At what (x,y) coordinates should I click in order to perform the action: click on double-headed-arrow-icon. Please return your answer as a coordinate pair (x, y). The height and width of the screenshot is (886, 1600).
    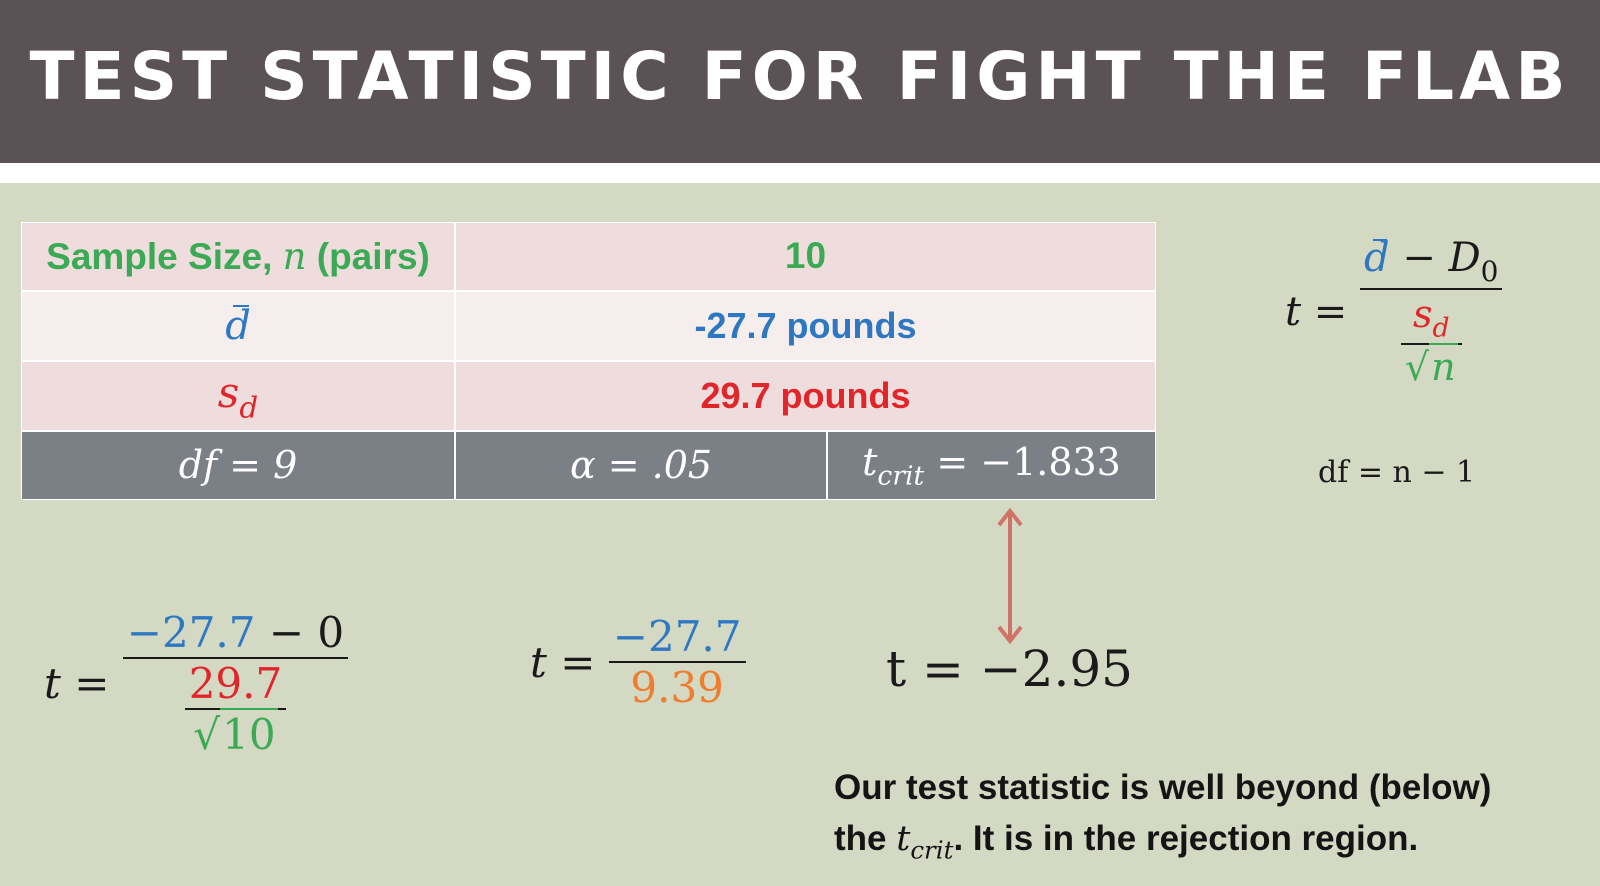
    Looking at the image, I should click on (1010, 576).